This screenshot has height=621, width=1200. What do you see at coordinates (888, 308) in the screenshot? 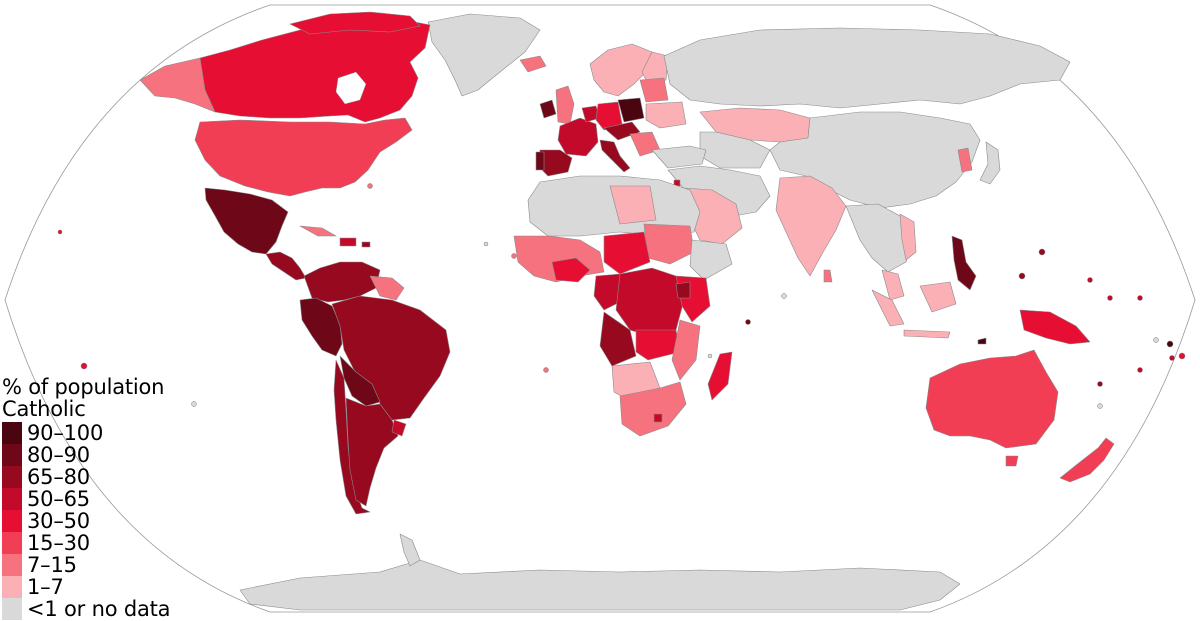
I see `sumatra` at bounding box center [888, 308].